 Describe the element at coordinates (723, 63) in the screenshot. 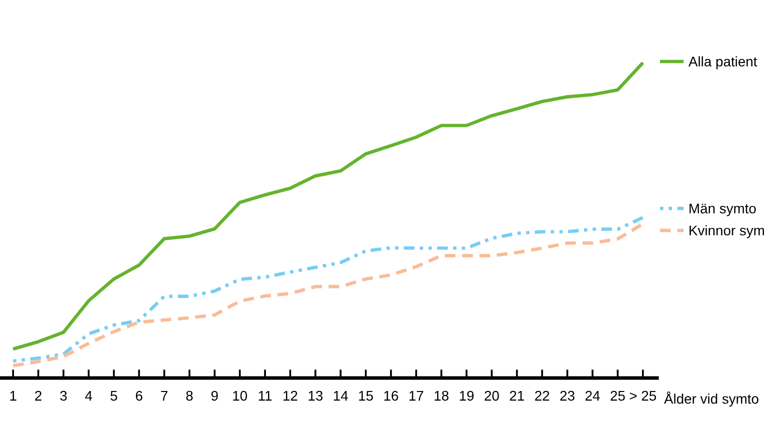

I see `legend-label: Alla patient` at that location.